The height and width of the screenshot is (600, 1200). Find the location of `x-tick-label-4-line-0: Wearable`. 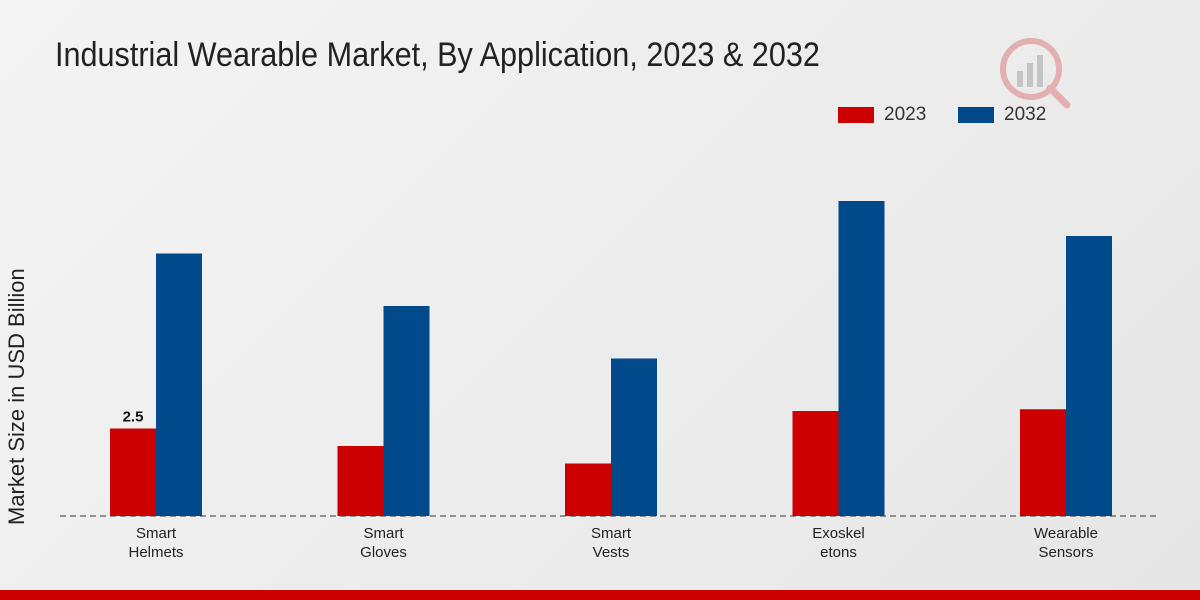

x-tick-label-4-line-0: Wearable is located at coordinates (1066, 533).